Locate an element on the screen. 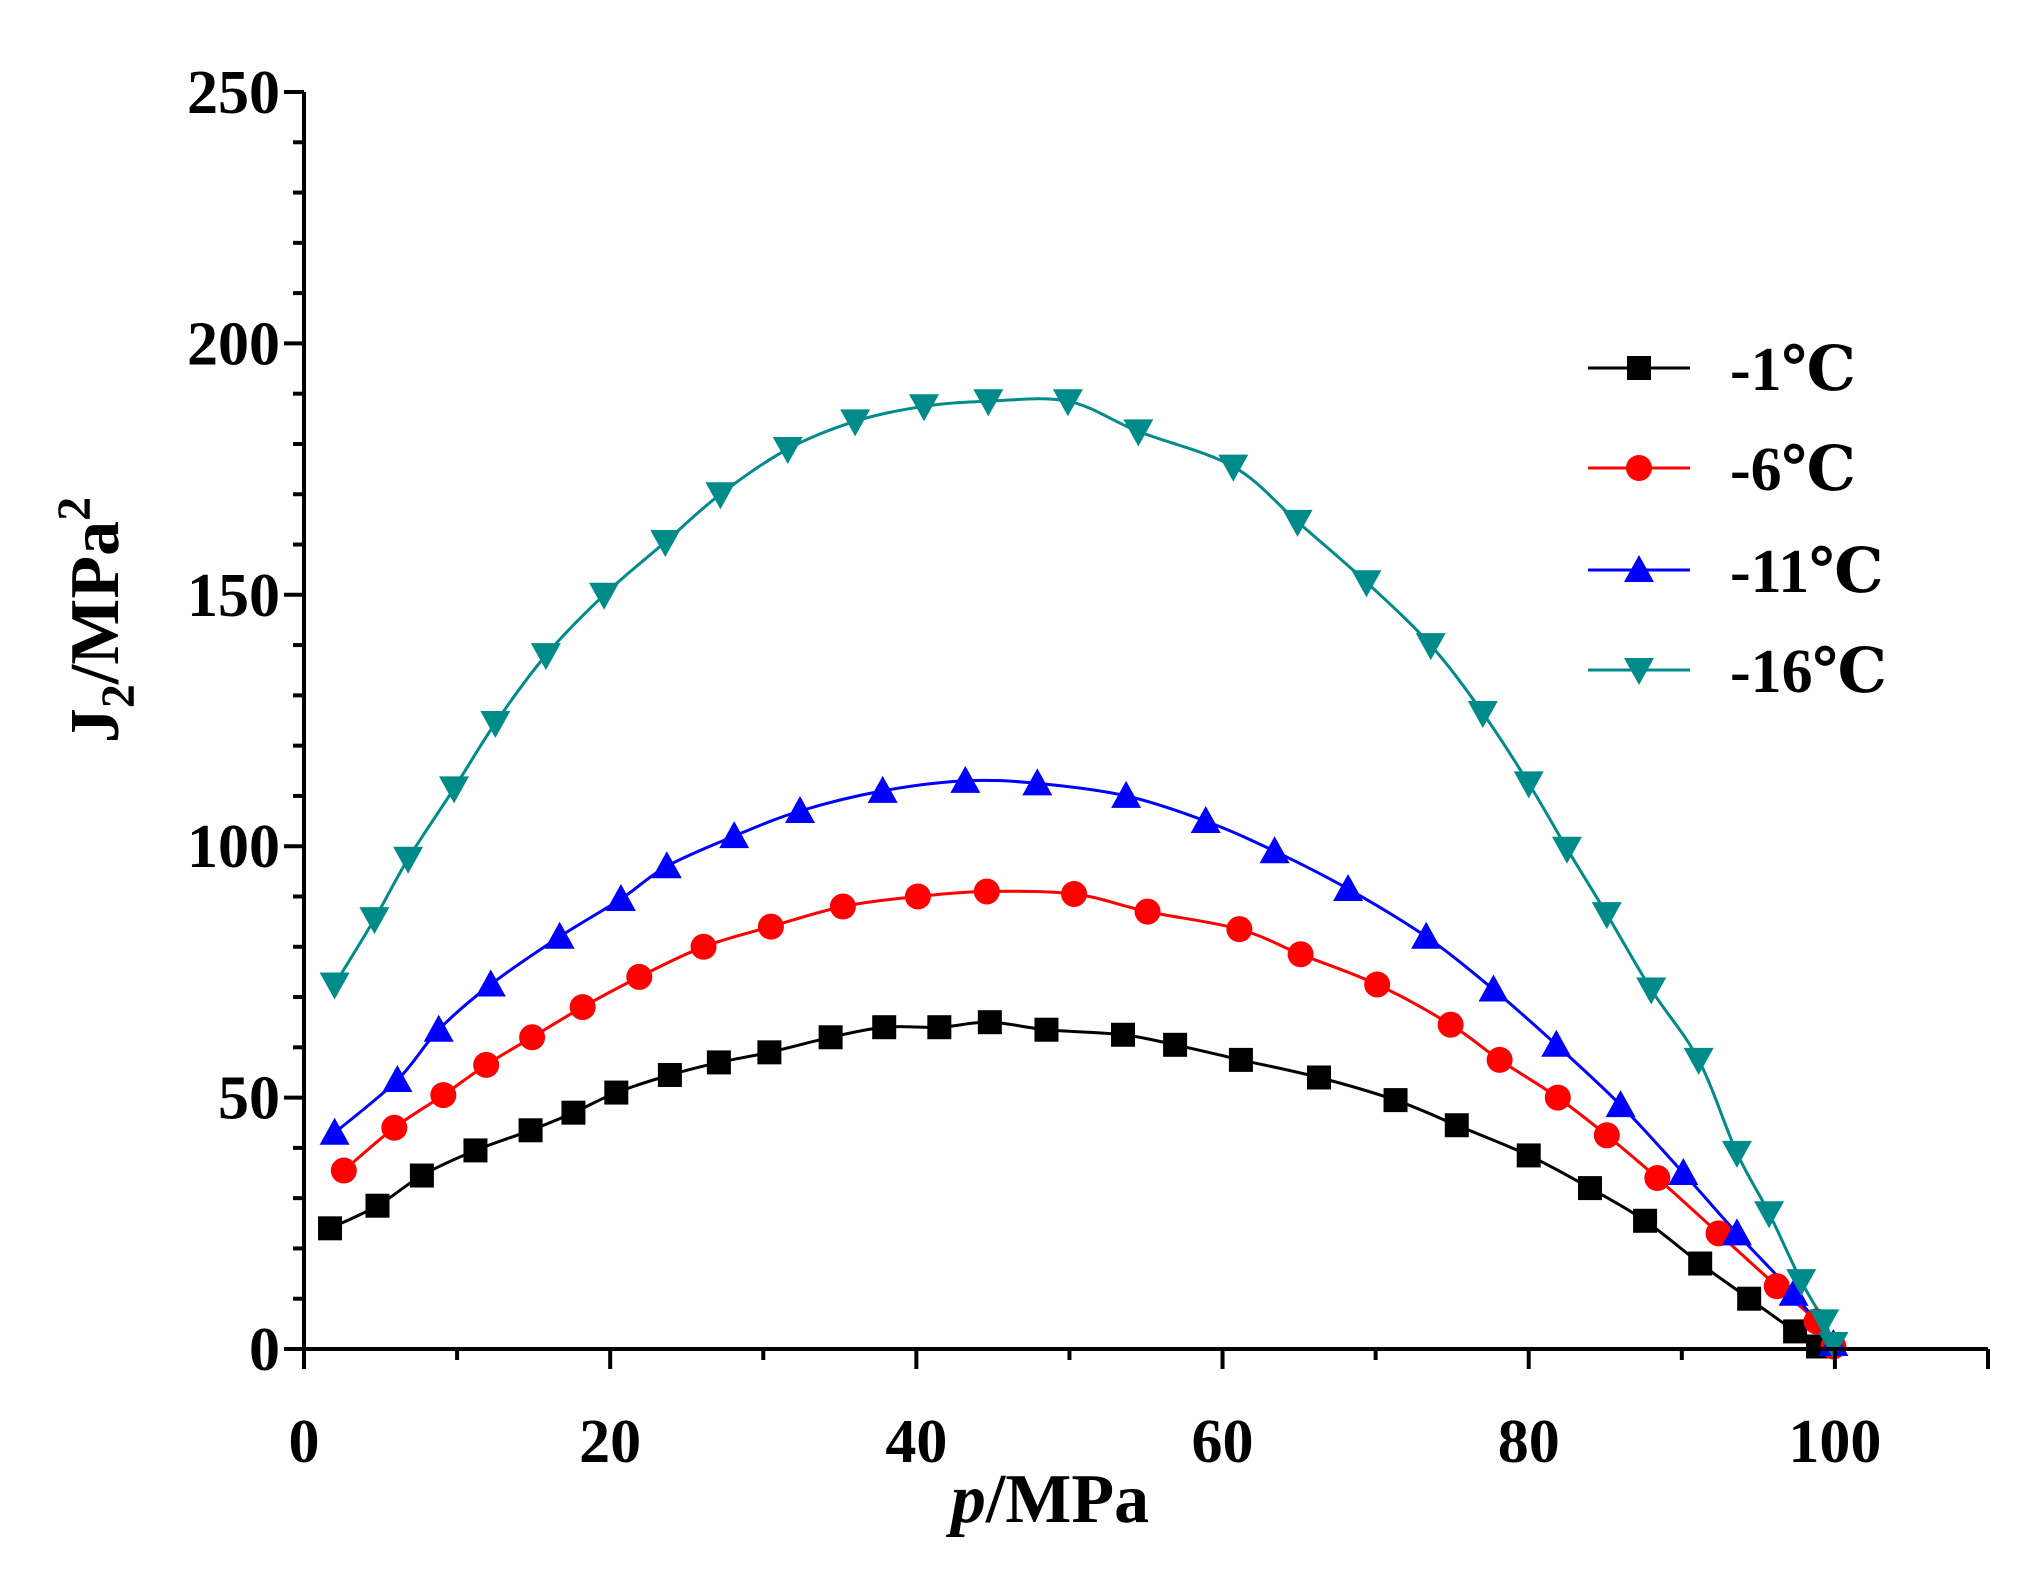  x-tick-label: 40 is located at coordinates (916, 1442).